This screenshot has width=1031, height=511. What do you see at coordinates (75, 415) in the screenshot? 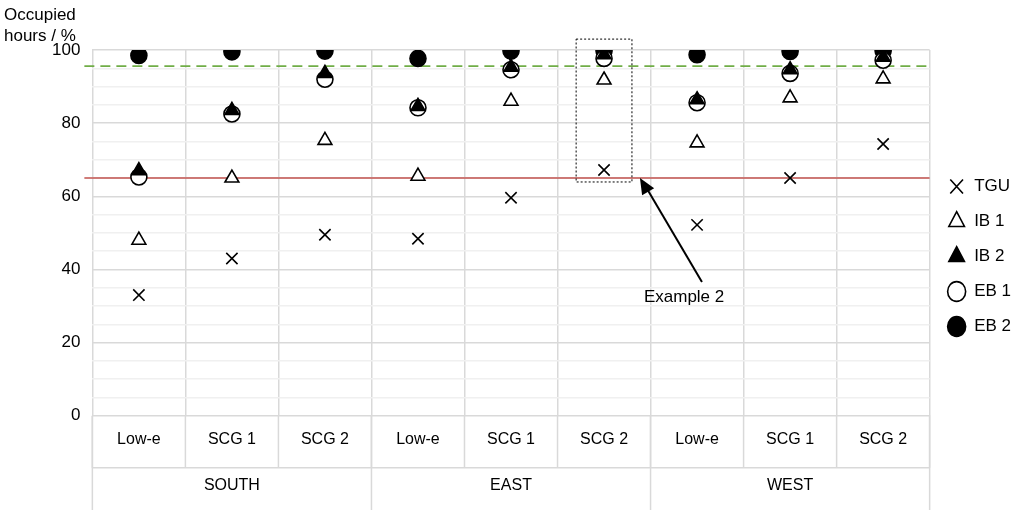
I see `y-tick-label: 0` at bounding box center [75, 415].